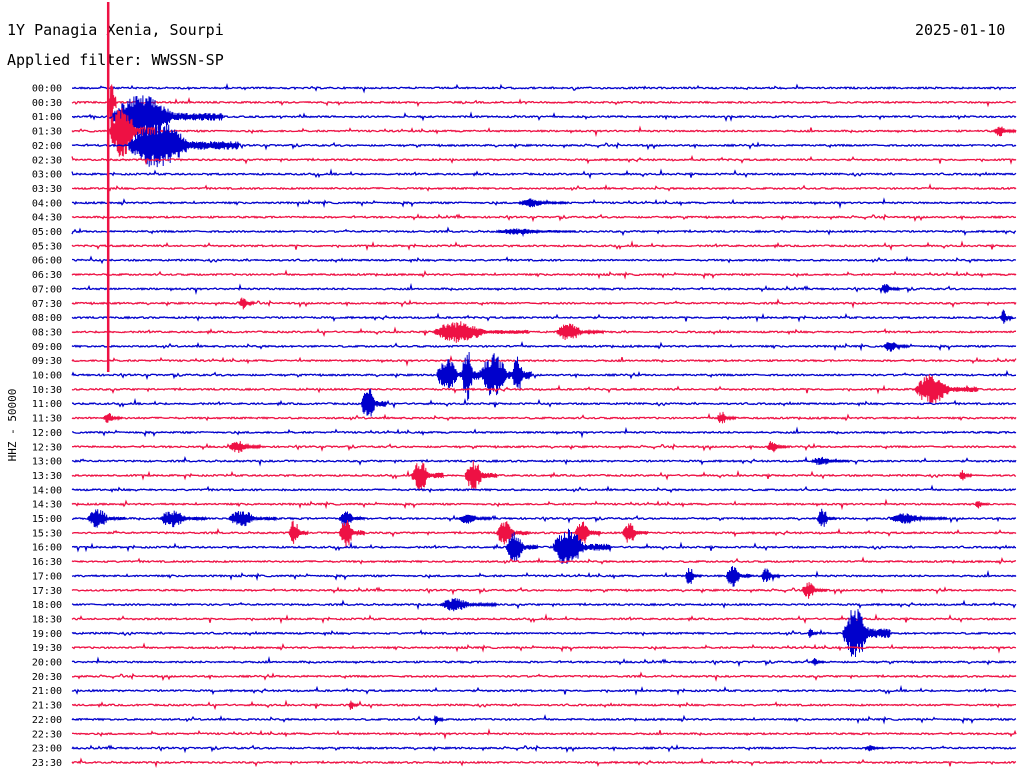 The image size is (1024, 780). I want to click on row-time-label: 19:30, so click(47, 648).